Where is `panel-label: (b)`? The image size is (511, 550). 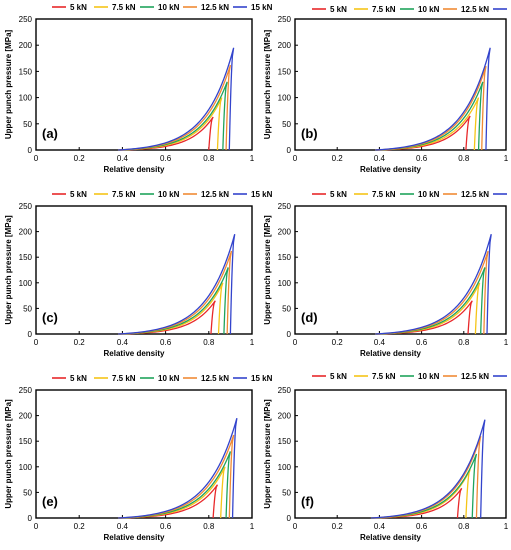
panel-label: (b) is located at coordinates (309, 133).